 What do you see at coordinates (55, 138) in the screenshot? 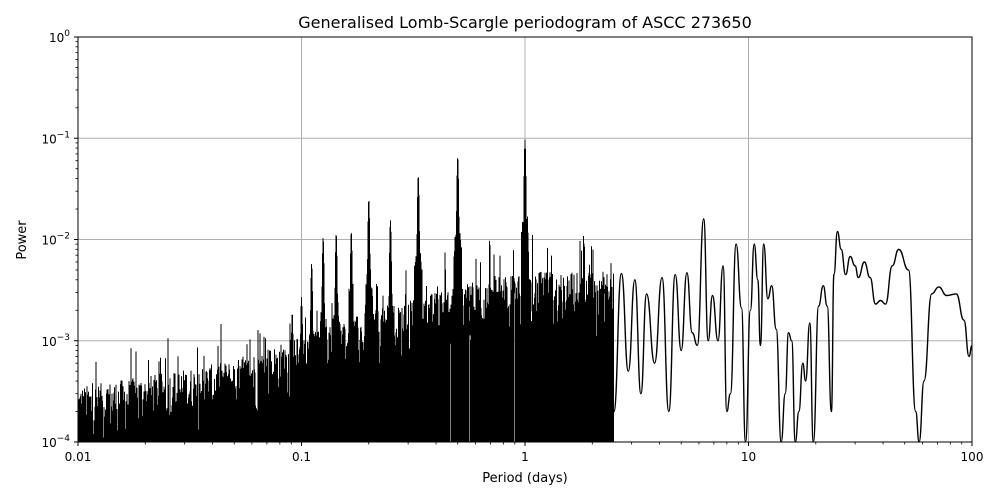
I see `y-tick-label: 10⁻¹` at bounding box center [55, 138].